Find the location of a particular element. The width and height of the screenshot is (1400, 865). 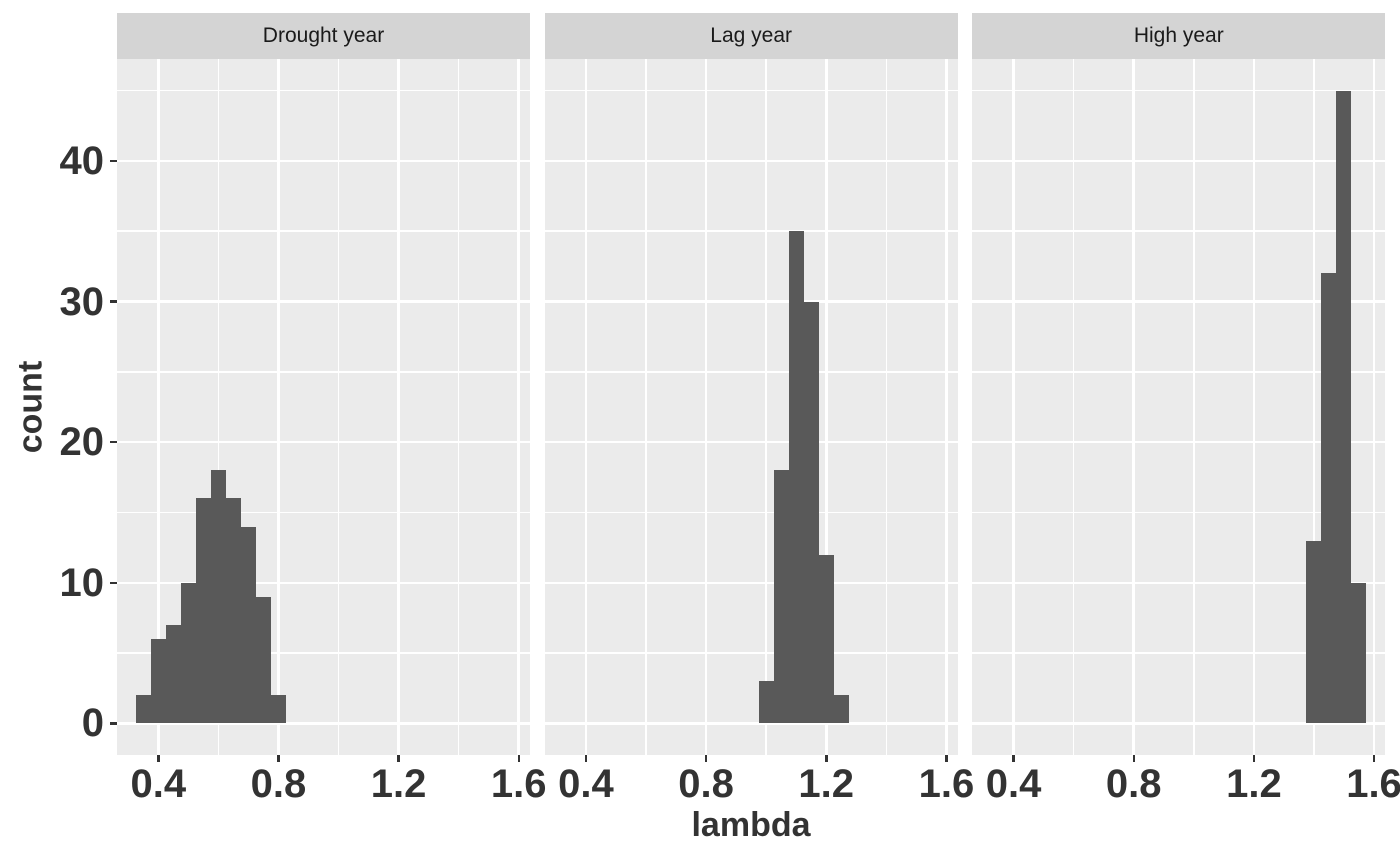

x-tick-label: 0.8 is located at coordinates (1133, 784).